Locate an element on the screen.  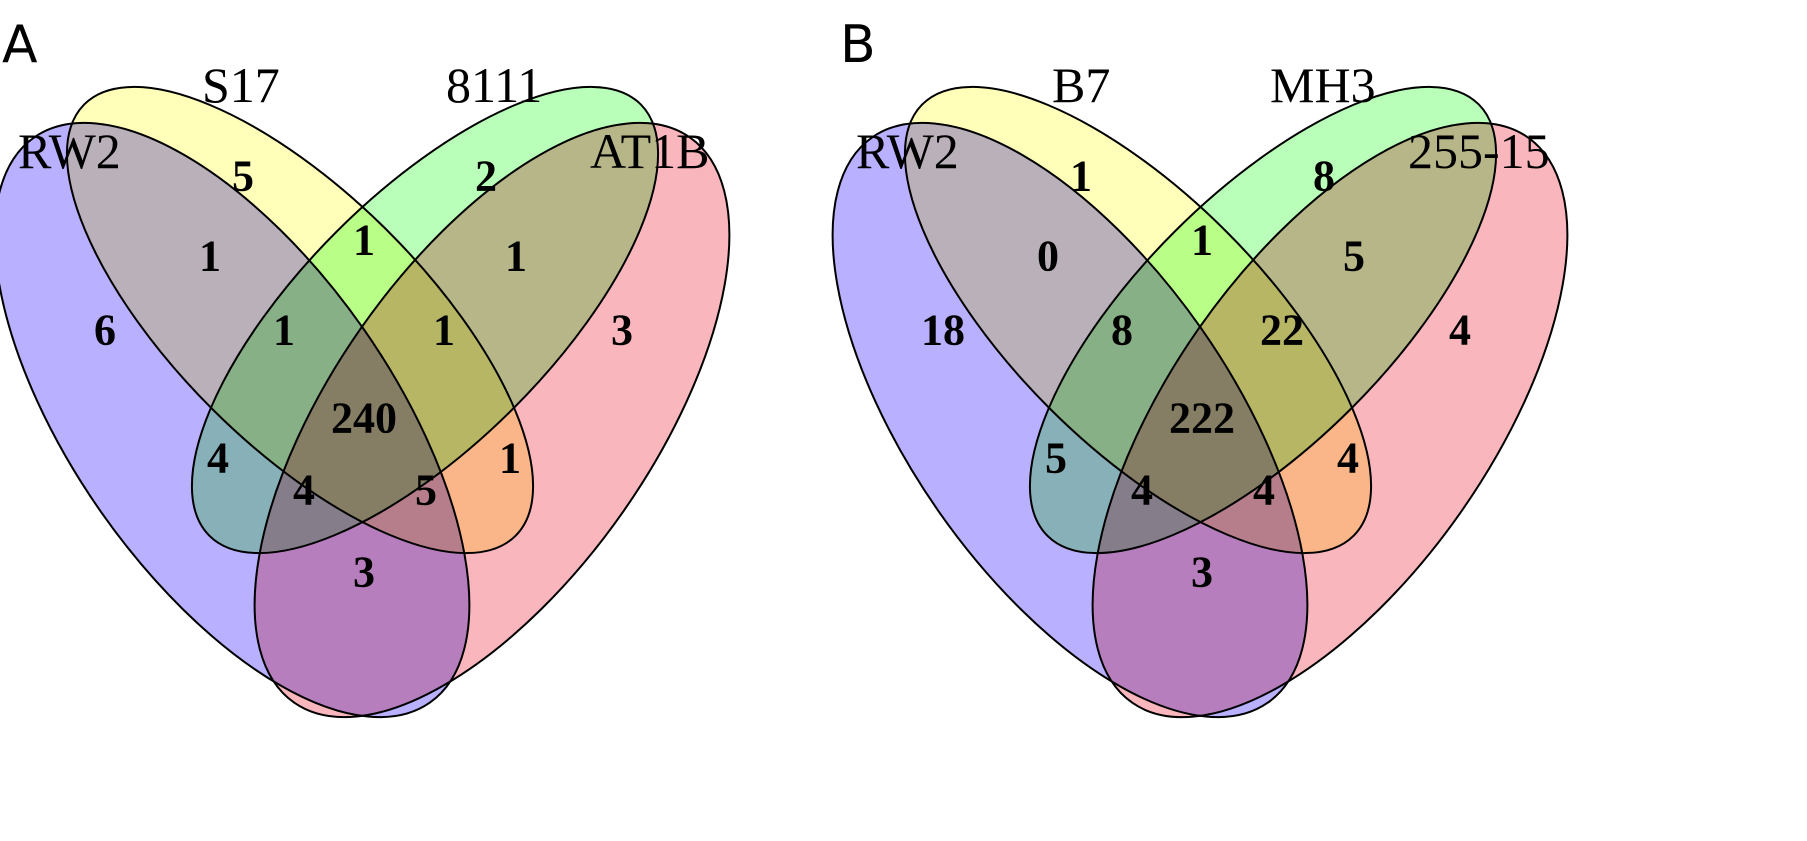
panel-letter: B is located at coordinates (858, 45).